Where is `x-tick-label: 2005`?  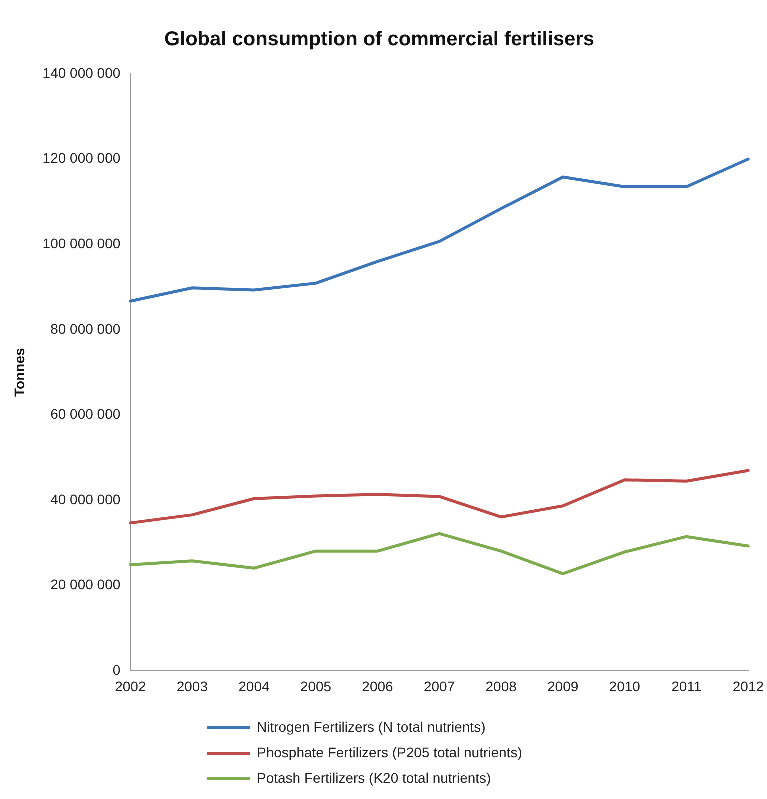
x-tick-label: 2005 is located at coordinates (316, 686).